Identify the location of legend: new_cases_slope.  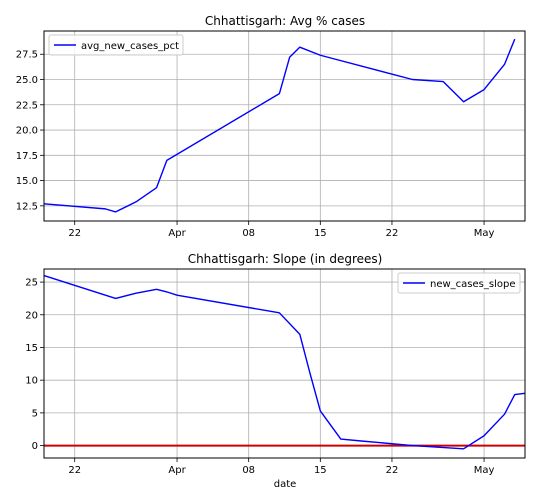
(459, 283).